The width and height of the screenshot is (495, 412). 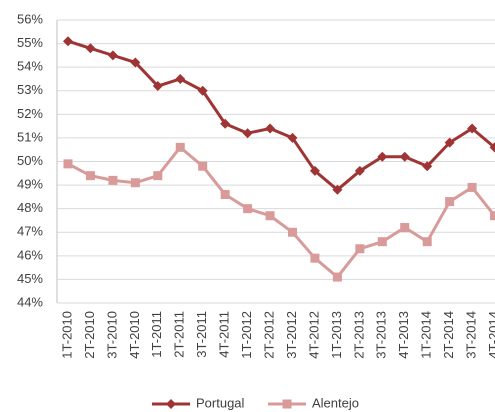 I want to click on x-tick-label: 3T-2014, so click(x=471, y=335).